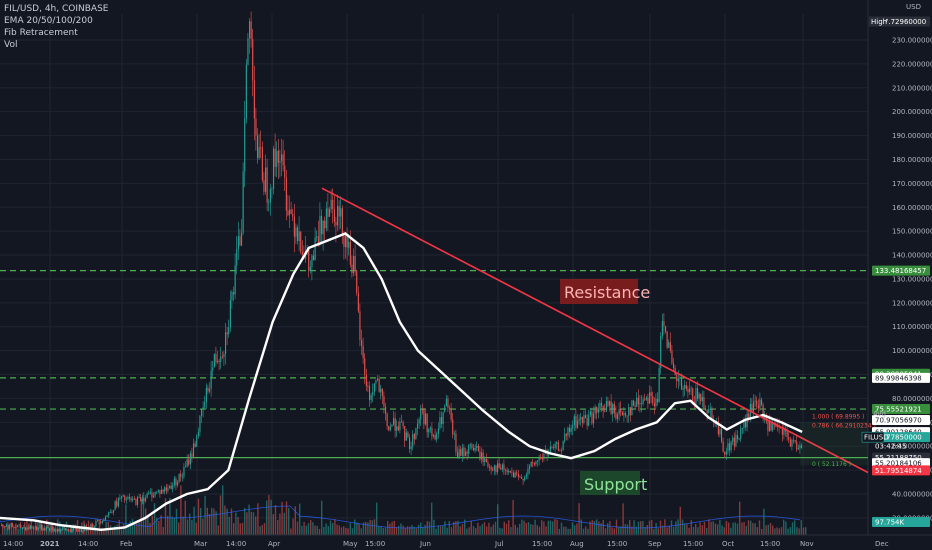  I want to click on price-tag, so click(901, 377).